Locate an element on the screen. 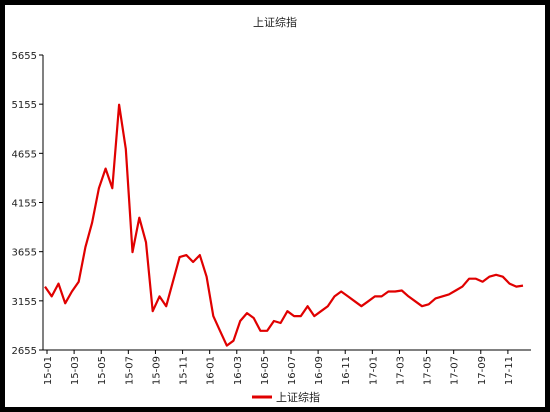 This screenshot has height=412, width=550. chart-title: 上证综指 is located at coordinates (275, 22).